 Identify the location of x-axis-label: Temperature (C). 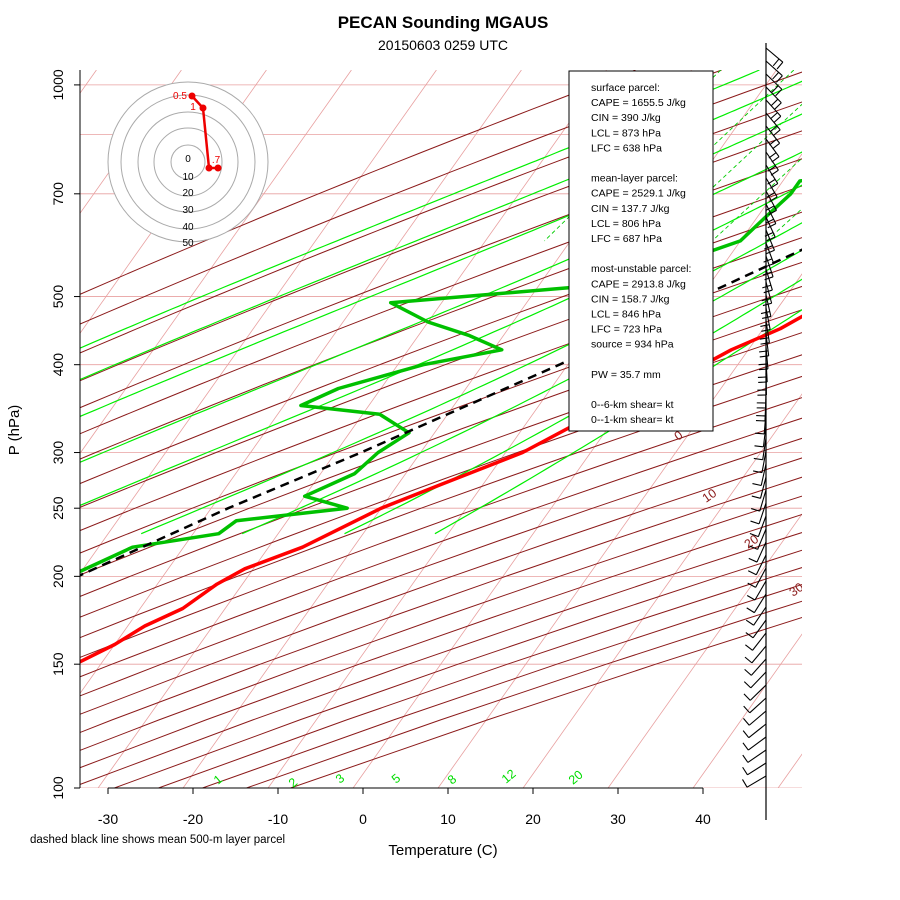
(442, 850).